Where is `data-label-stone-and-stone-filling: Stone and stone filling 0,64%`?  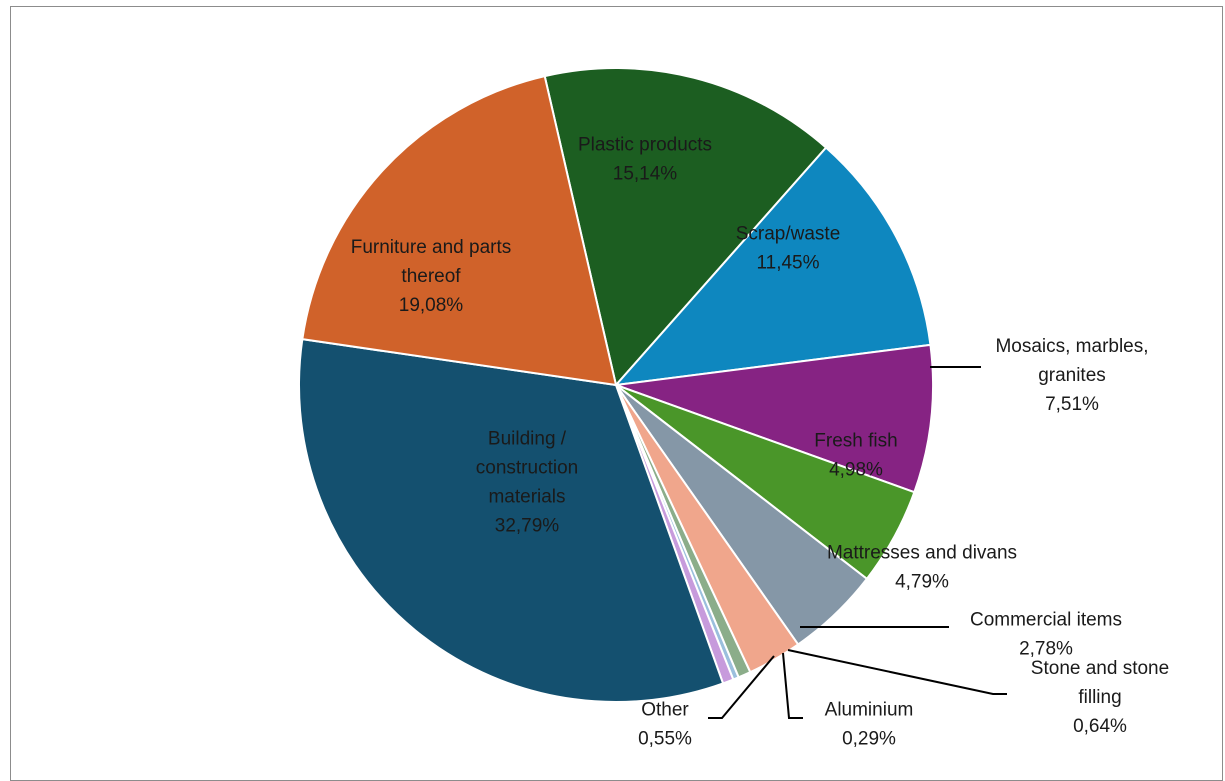
data-label-stone-and-stone-filling: Stone and stone filling 0,64% is located at coordinates (1100, 697).